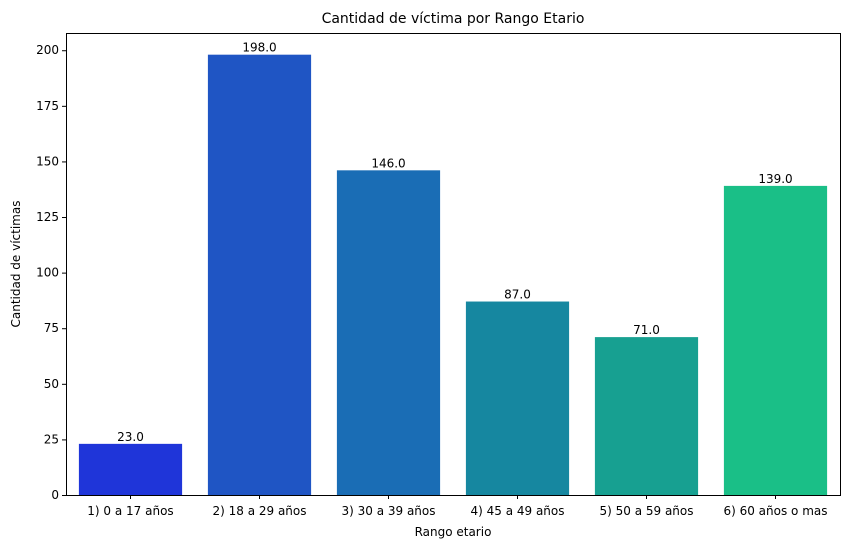 This screenshot has width=850, height=548. I want to click on bar-value-label: 87.0, so click(517, 295).